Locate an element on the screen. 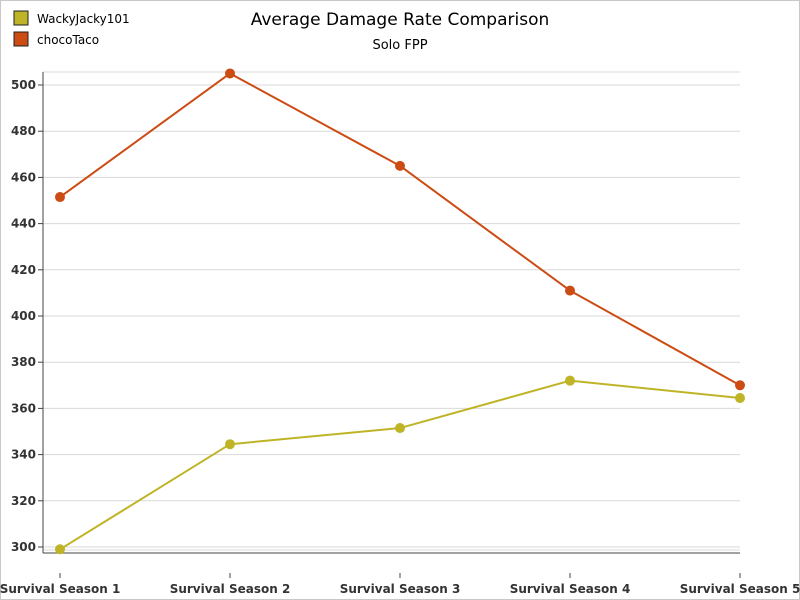  y-tick-label: 320 is located at coordinates (23, 501).